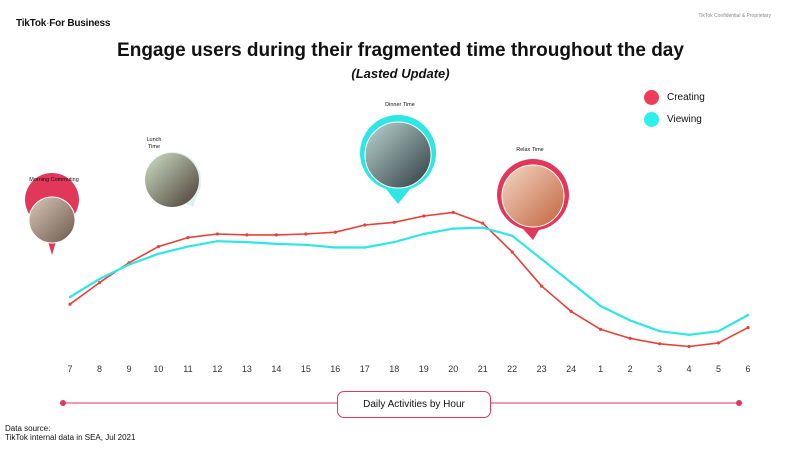 This screenshot has width=801, height=449. Describe the element at coordinates (718, 369) in the screenshot. I see `x-tick-label: 5` at that location.